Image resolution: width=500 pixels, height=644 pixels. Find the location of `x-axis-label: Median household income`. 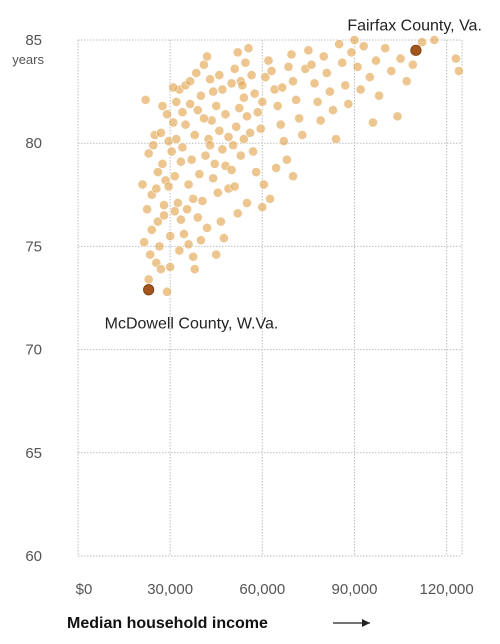

x-axis-label: Median household income is located at coordinates (167, 623).